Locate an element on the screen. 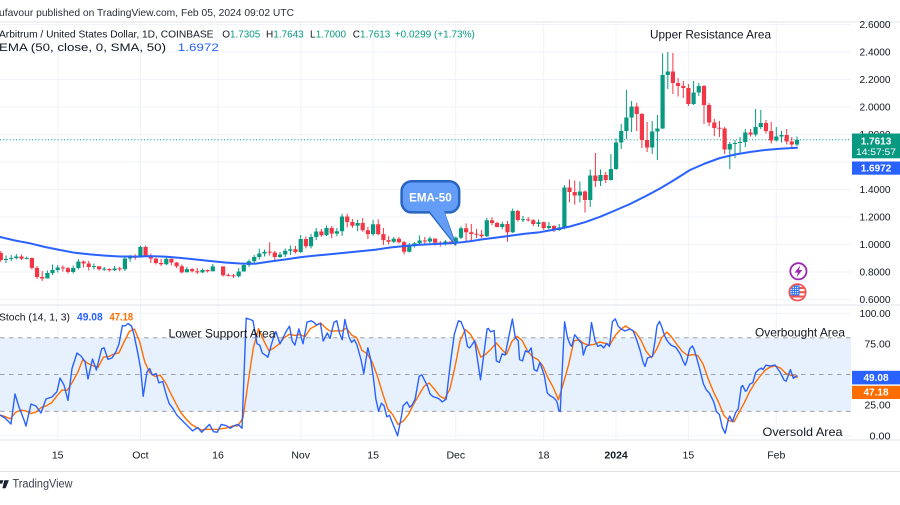  svg-text: 75.00 is located at coordinates (878, 344).